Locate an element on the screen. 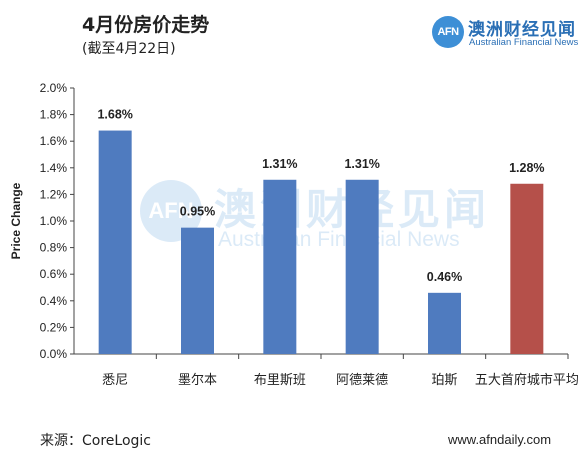 The height and width of the screenshot is (463, 582). y-tick-label: 0.8% is located at coordinates (54, 248).